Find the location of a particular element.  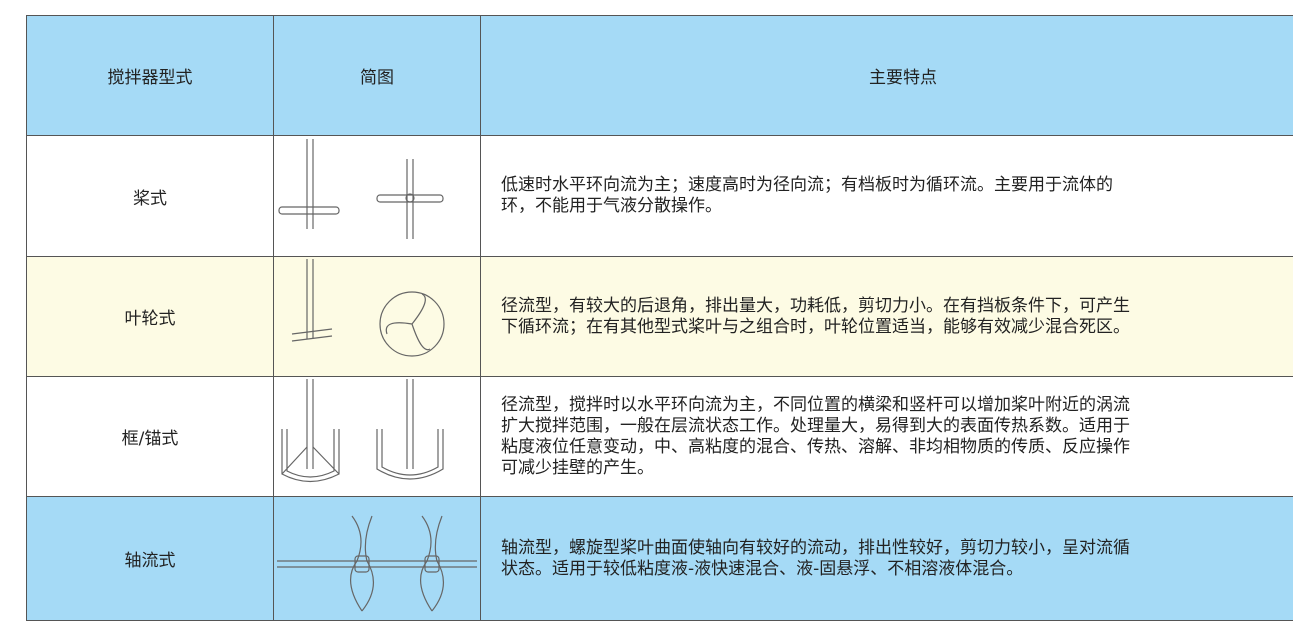

type-cell: 轴流式 is located at coordinates (150, 558).